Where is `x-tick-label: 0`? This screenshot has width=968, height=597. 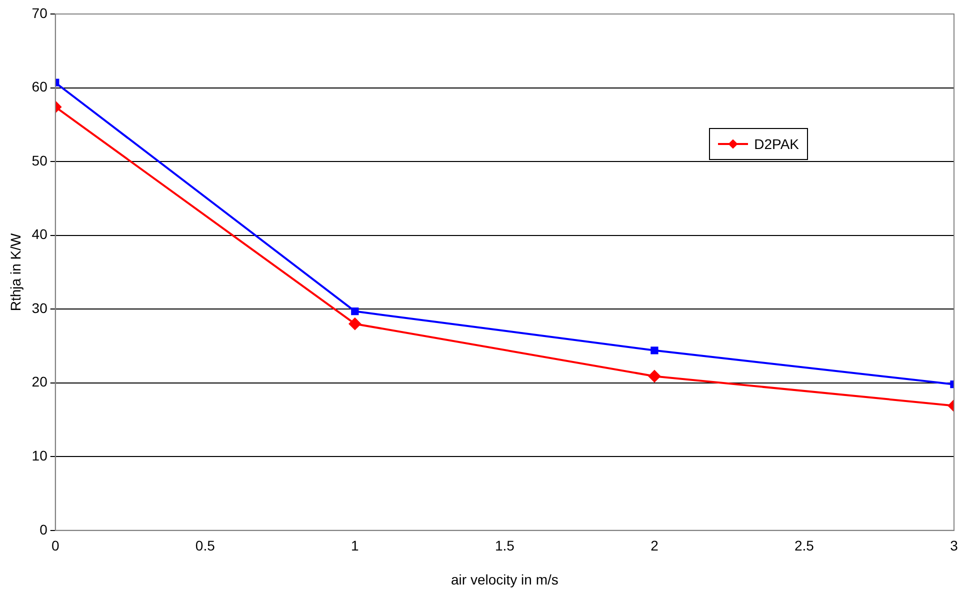
x-tick-label: 0 is located at coordinates (55, 546).